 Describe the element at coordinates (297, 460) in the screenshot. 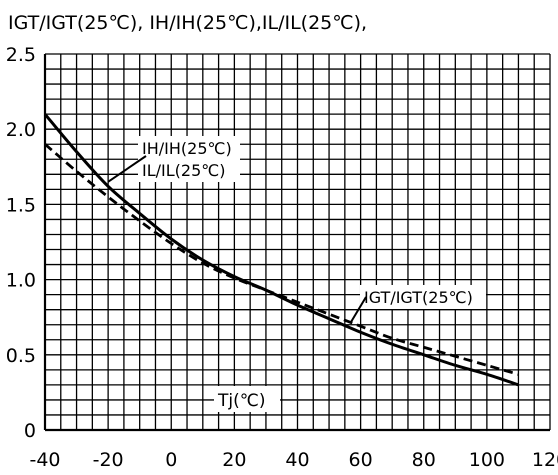

I see `x-tick-label: 40` at that location.